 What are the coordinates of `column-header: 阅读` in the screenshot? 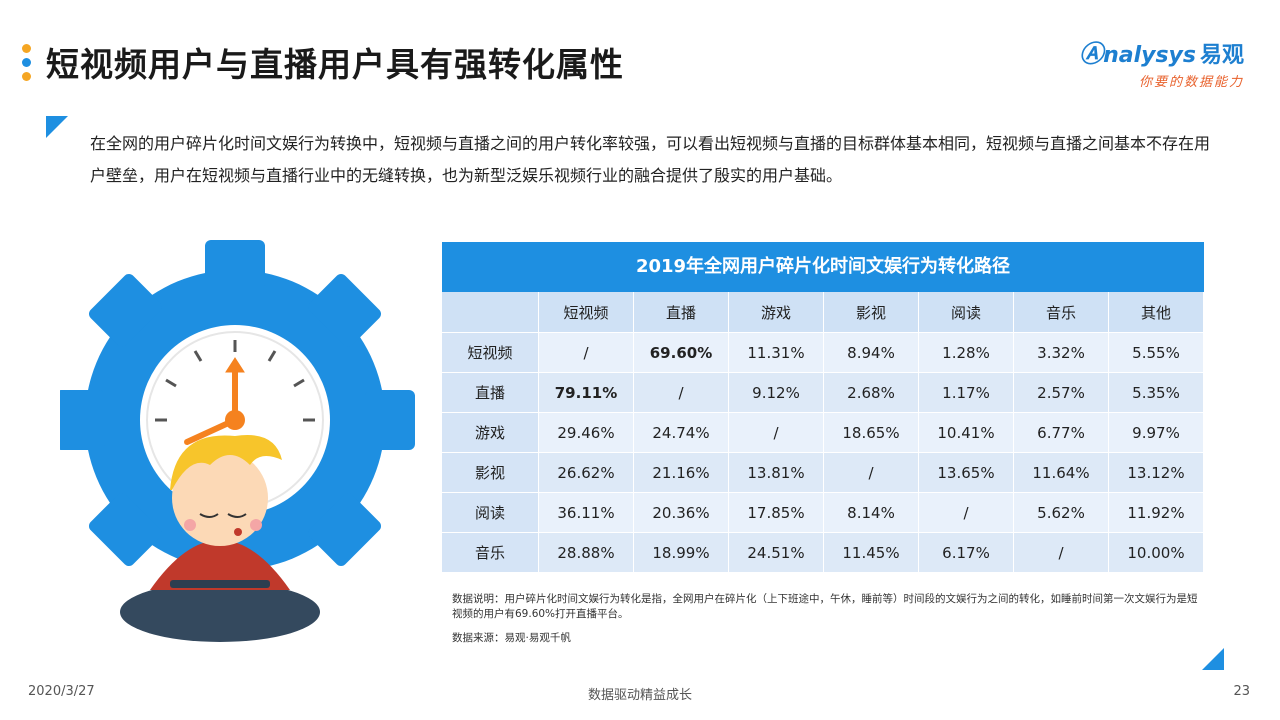 It's located at (966, 312).